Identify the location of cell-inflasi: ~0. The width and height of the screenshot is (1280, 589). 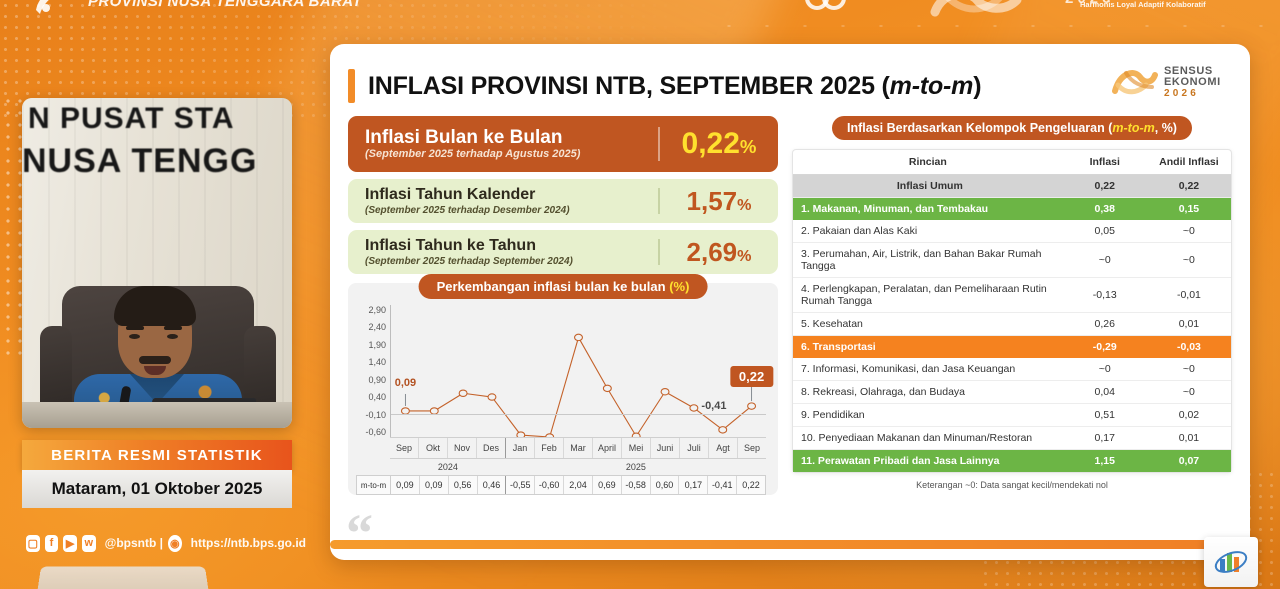
(1104, 260).